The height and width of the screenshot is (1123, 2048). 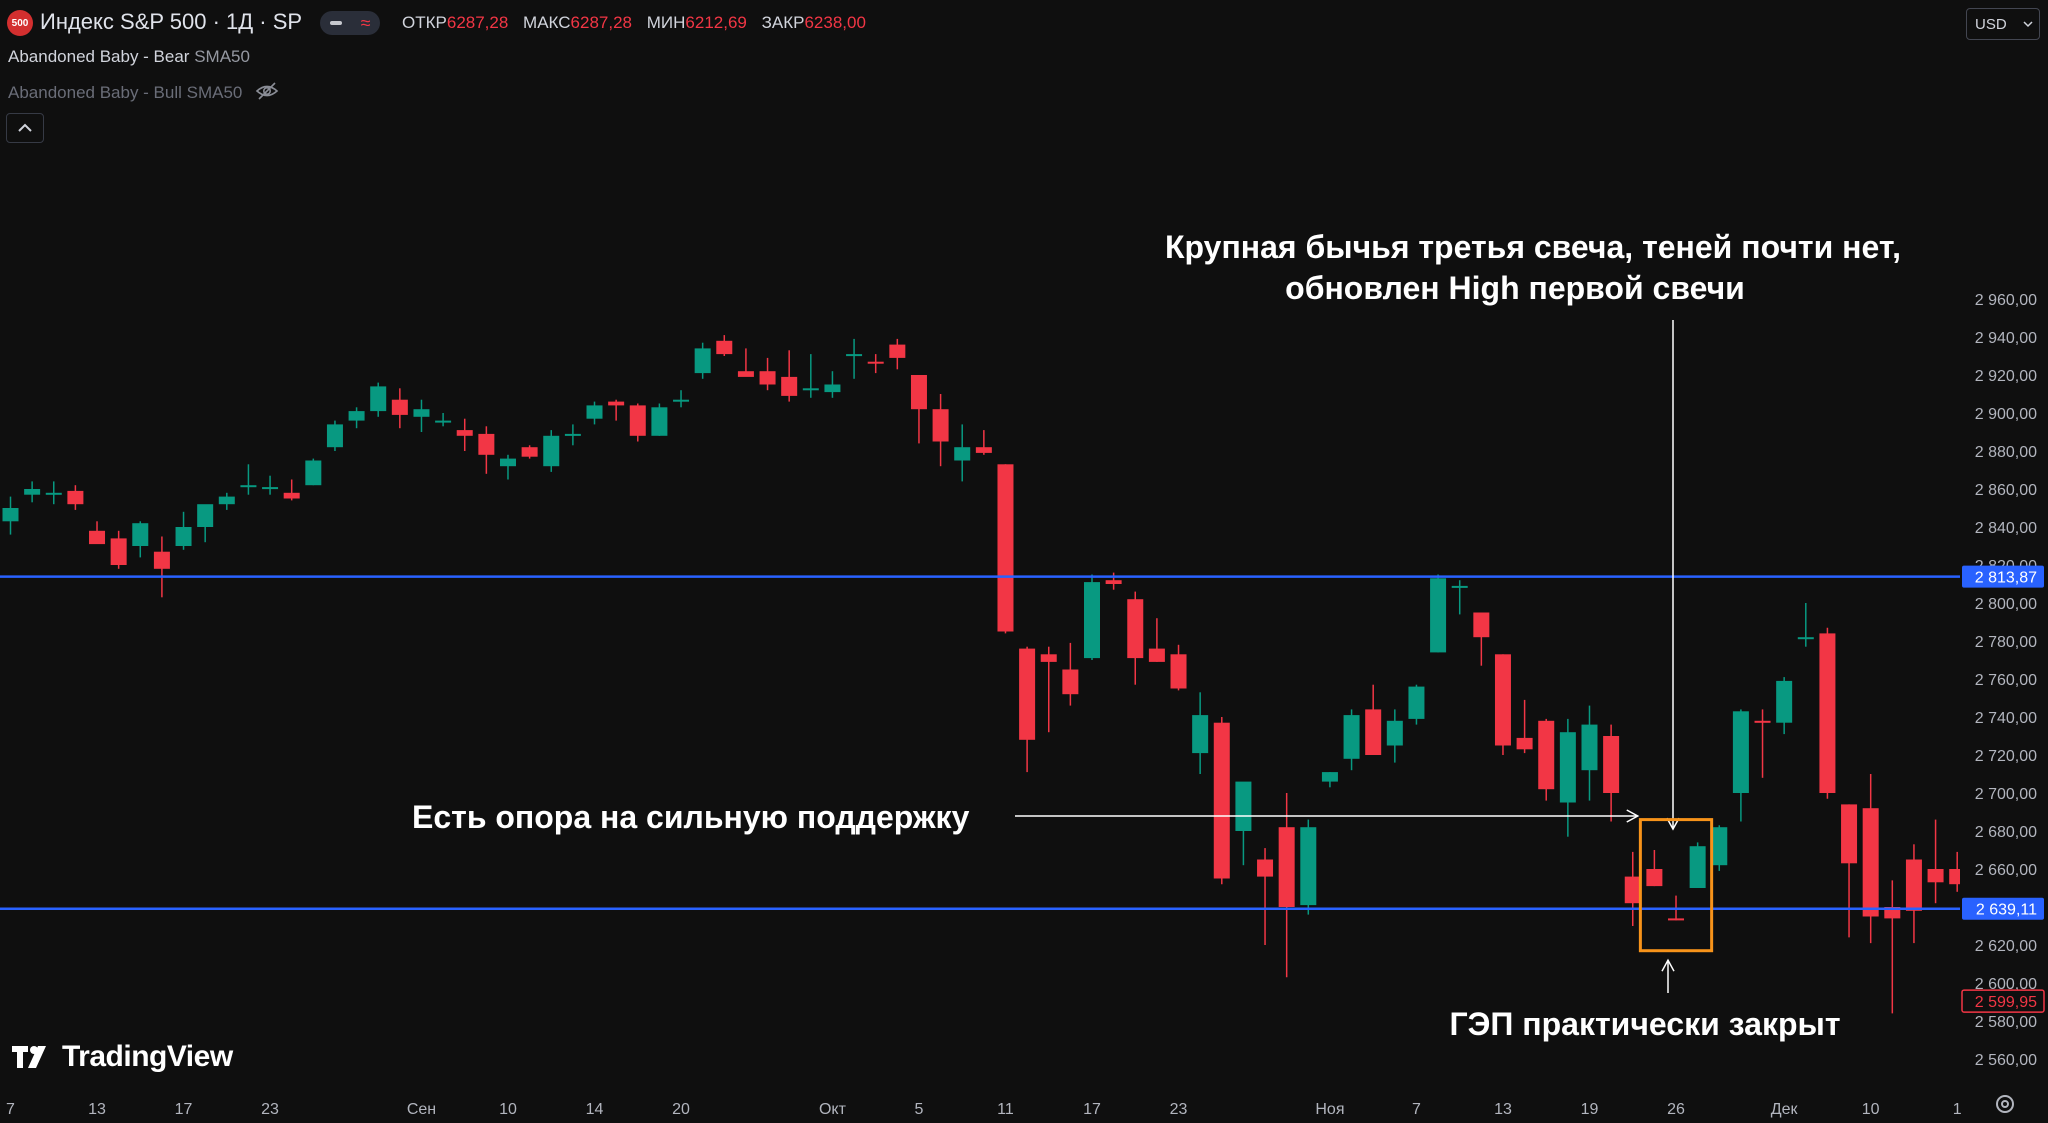 What do you see at coordinates (2006, 832) in the screenshot?
I see `price-tick-label: 2 680,00` at bounding box center [2006, 832].